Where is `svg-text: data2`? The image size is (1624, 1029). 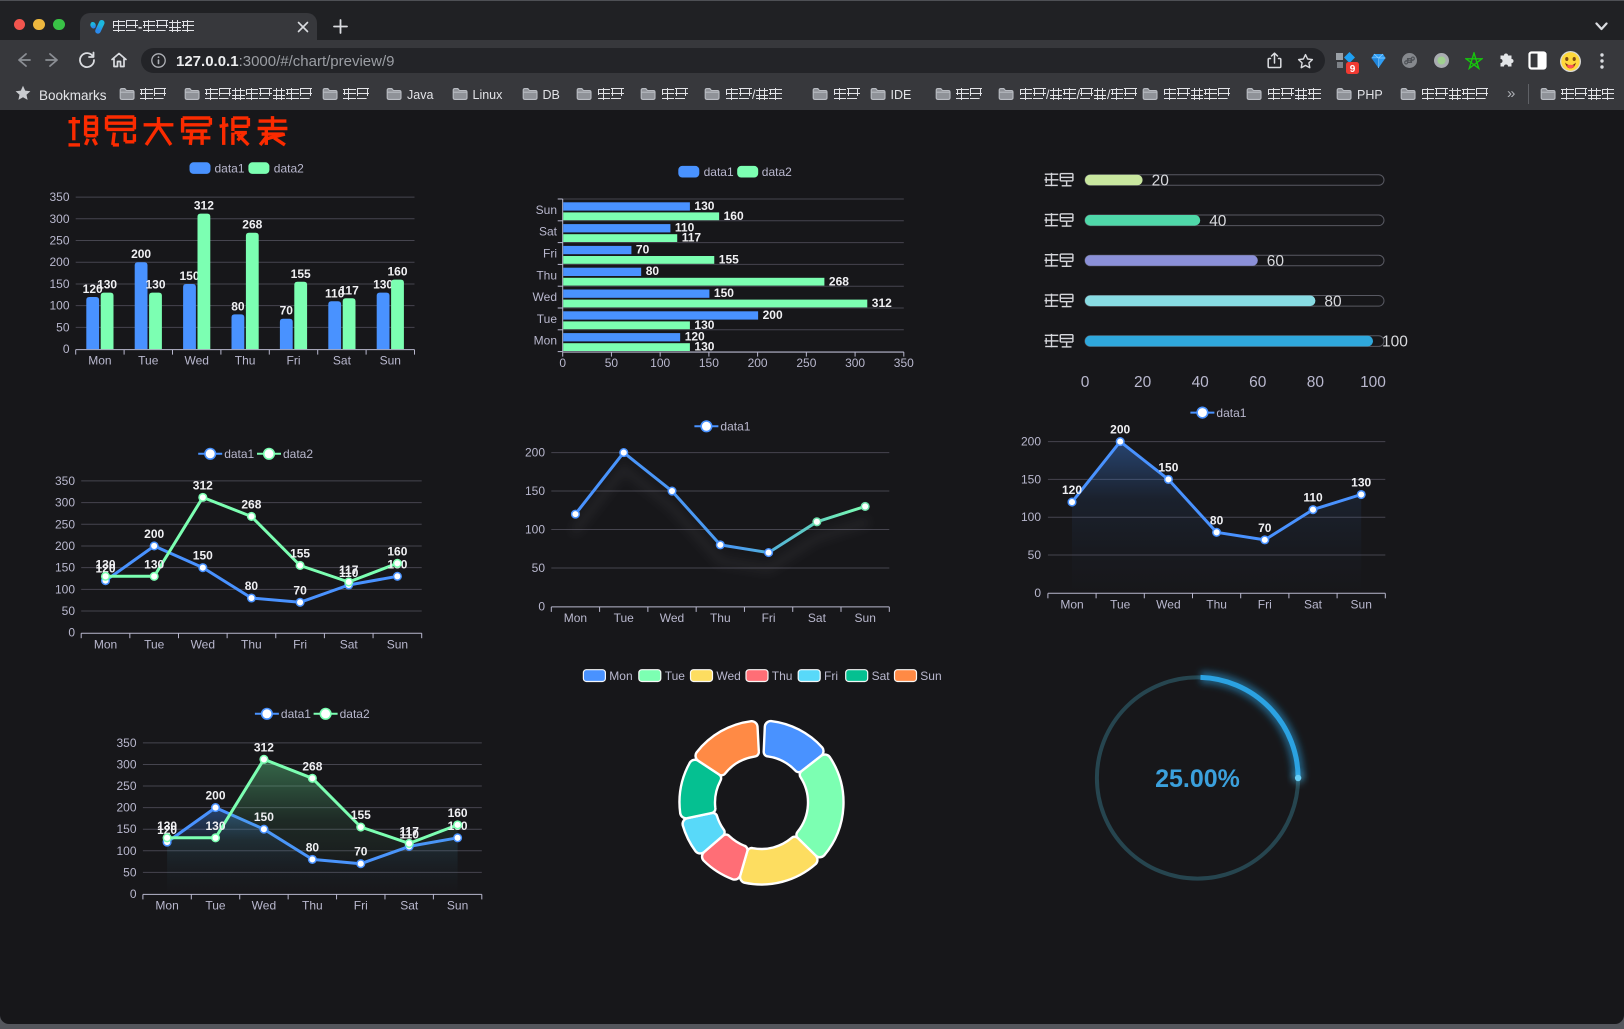
svg-text: data2 is located at coordinates (298, 454).